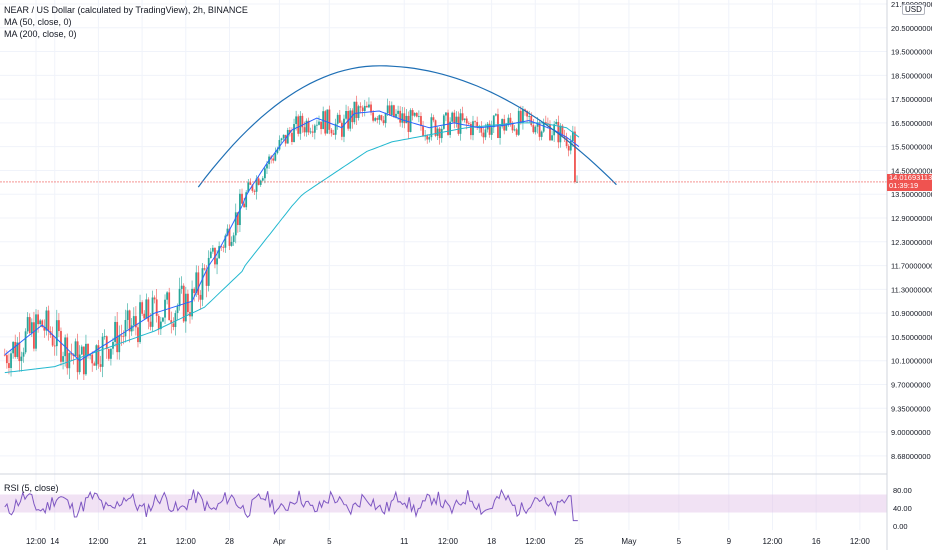 The height and width of the screenshot is (550, 932). What do you see at coordinates (904, 186) in the screenshot?
I see `countdown-timer: 01:39:19` at bounding box center [904, 186].